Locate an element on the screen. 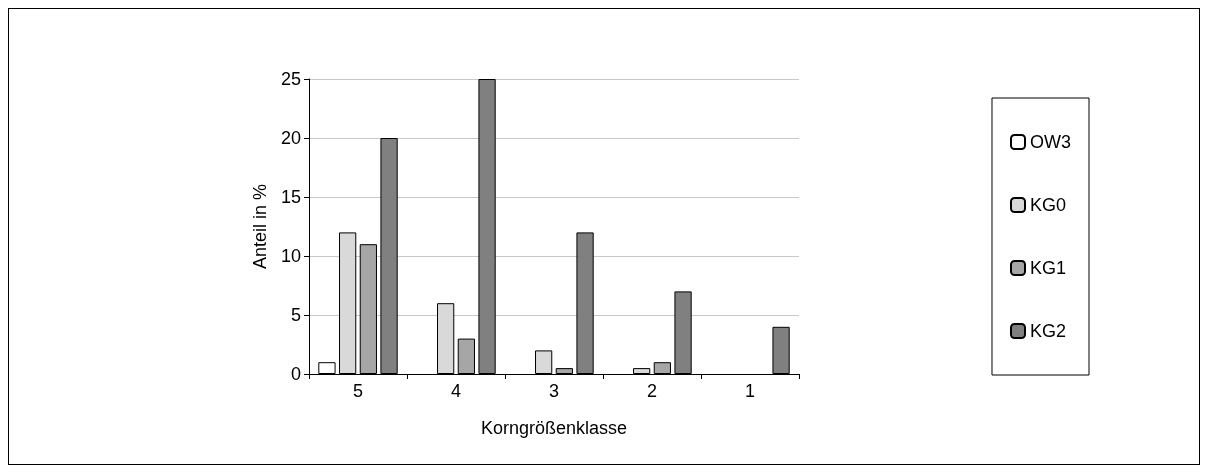  x-tick-label: 3 is located at coordinates (554, 391).